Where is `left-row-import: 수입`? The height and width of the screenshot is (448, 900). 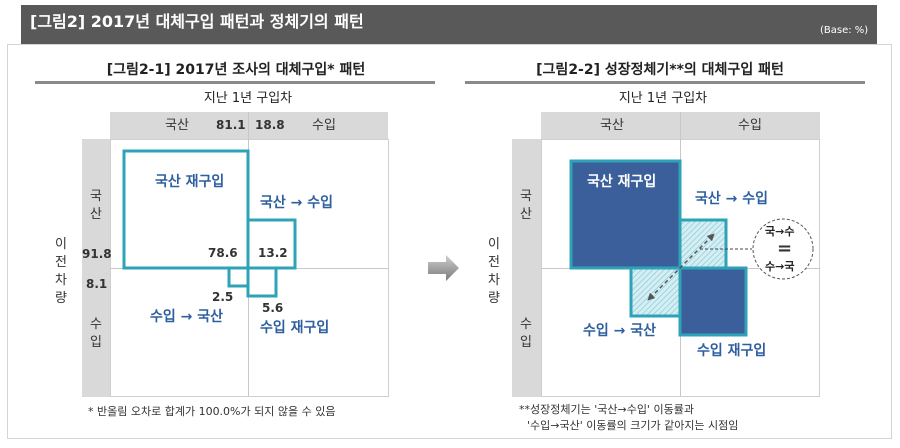
left-row-import: 수입 is located at coordinates (96, 333).